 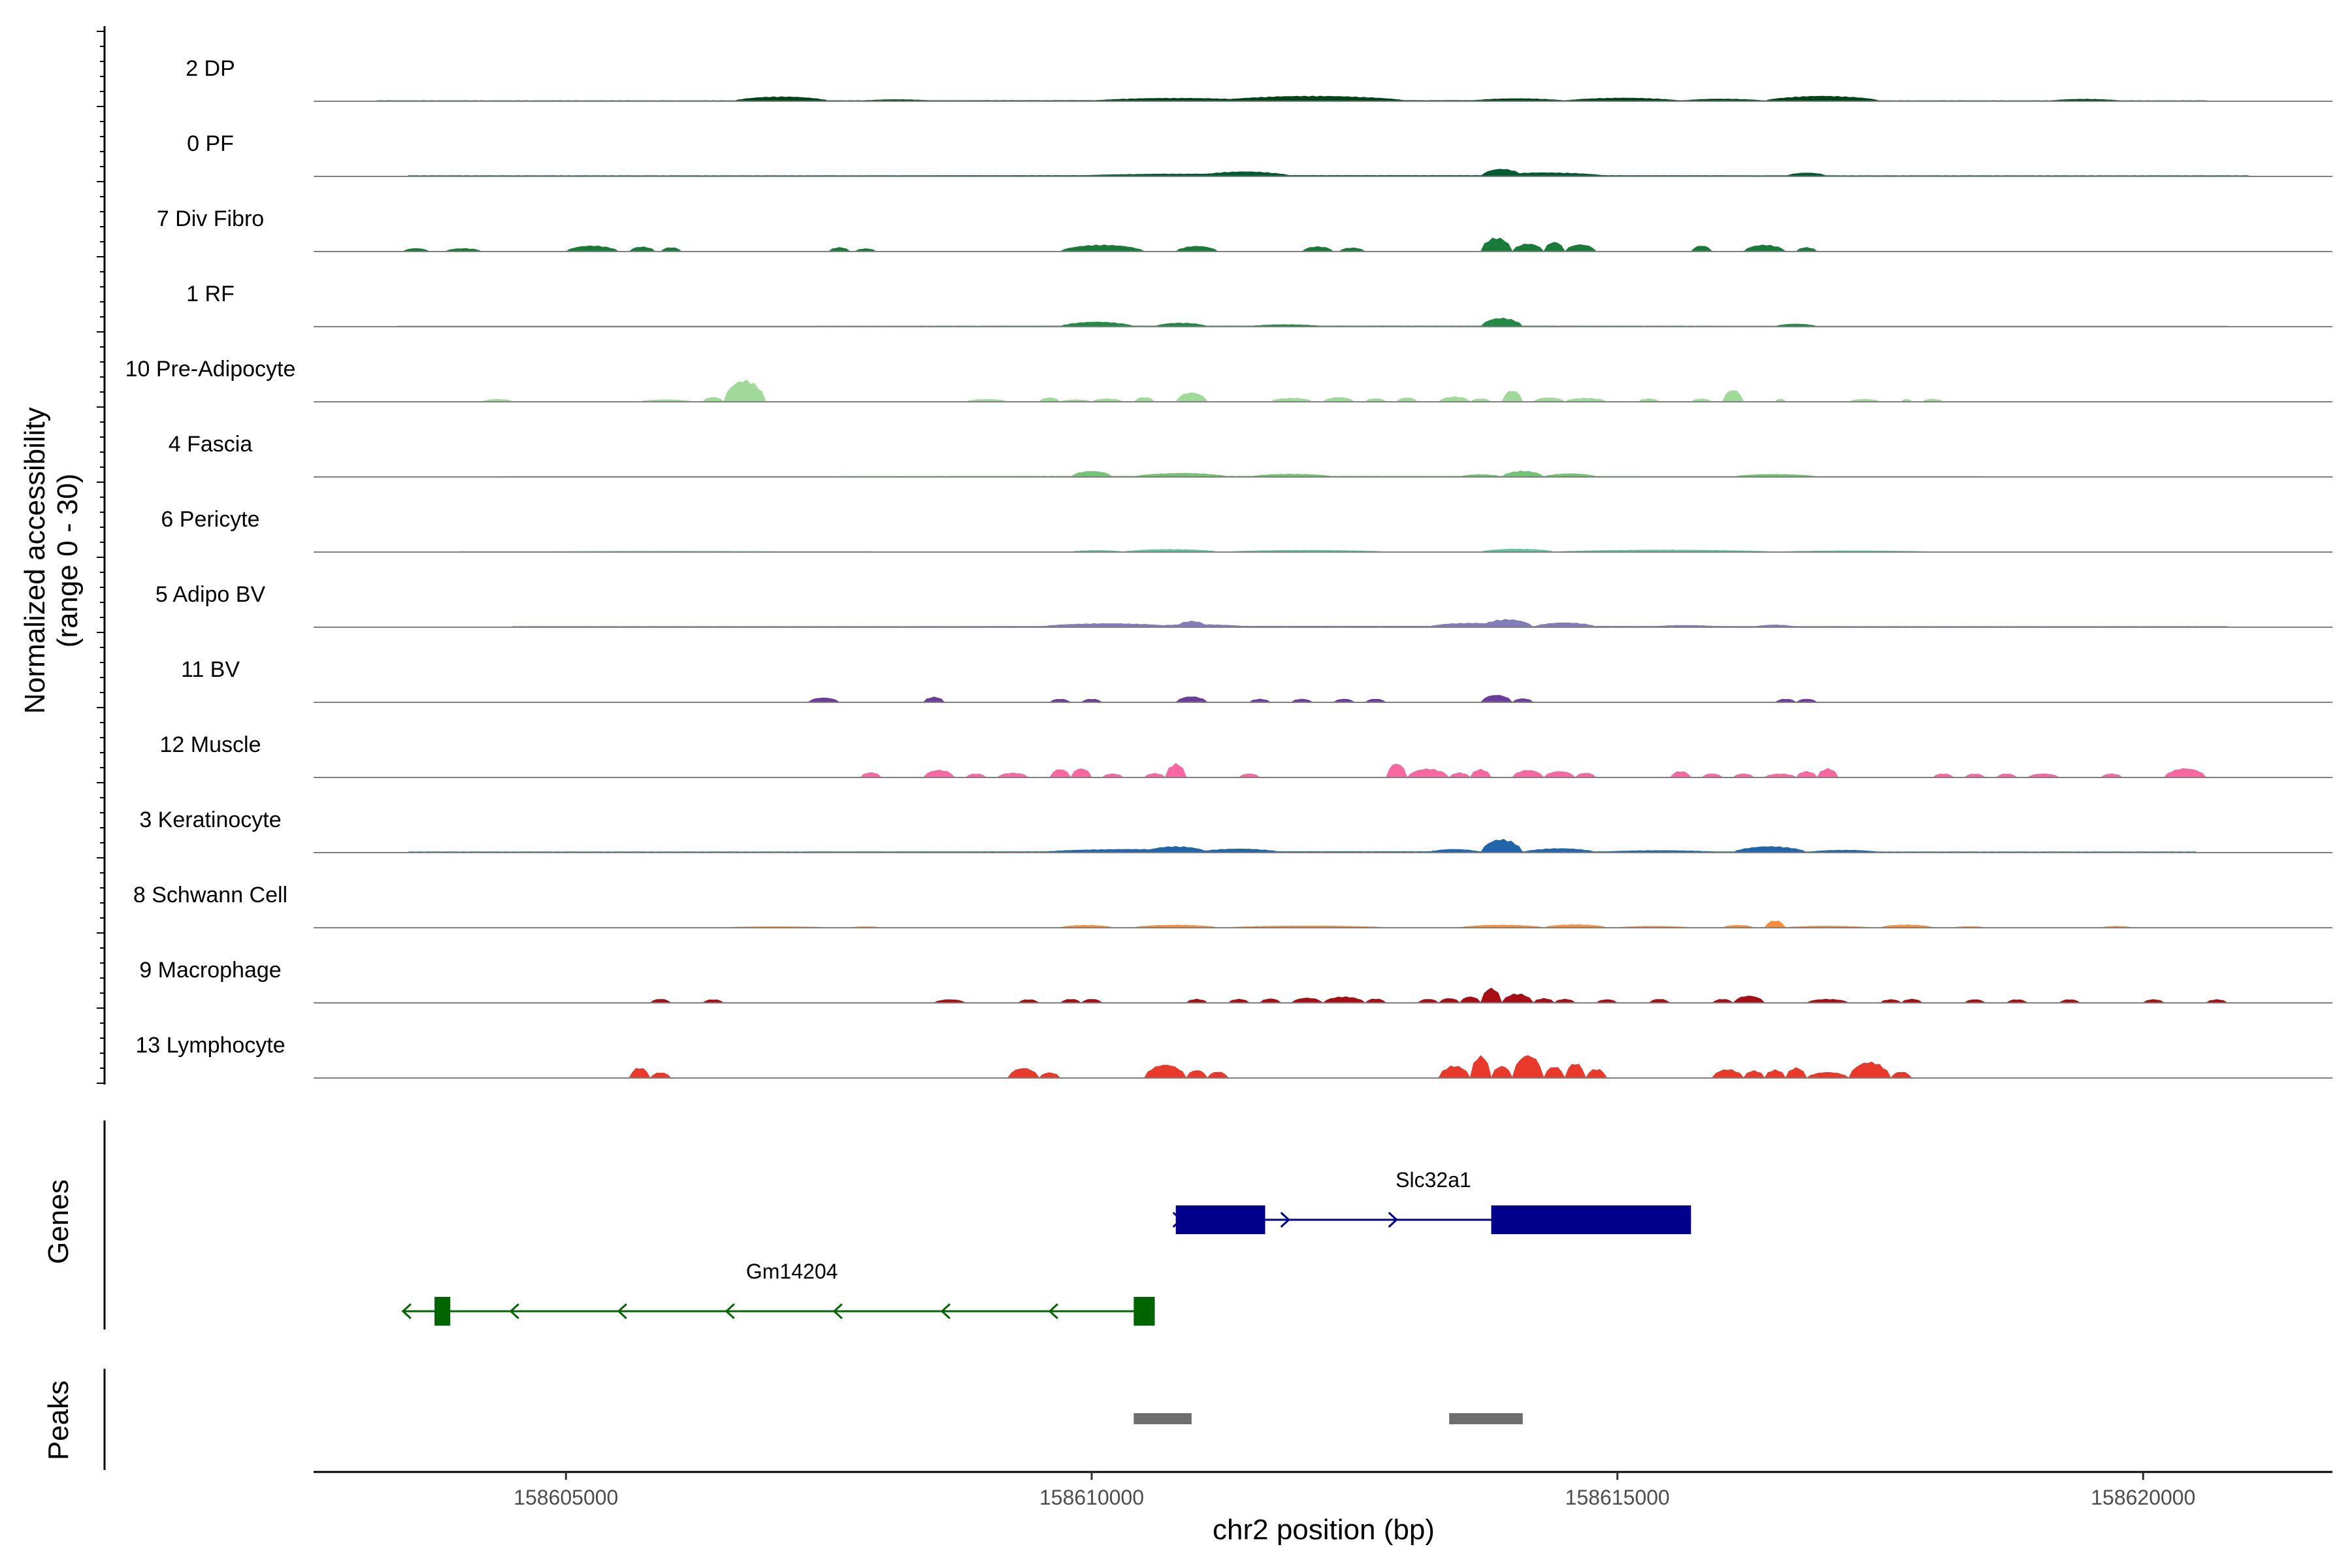 I want to click on coverage-track: 7 Div Fibro, so click(x=1244, y=229).